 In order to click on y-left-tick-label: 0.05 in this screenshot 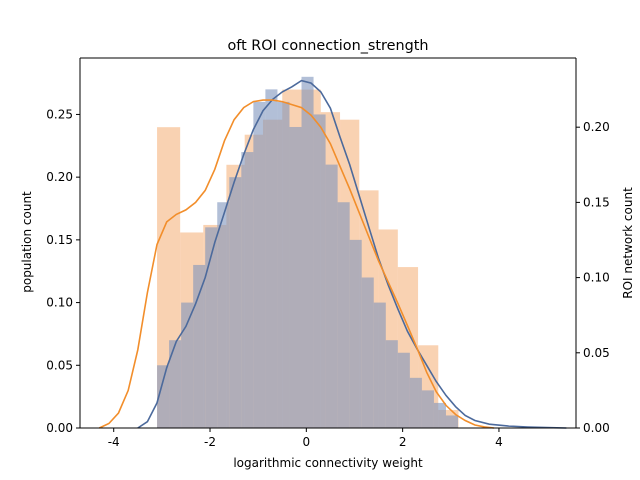, I will do `click(59, 365)`.